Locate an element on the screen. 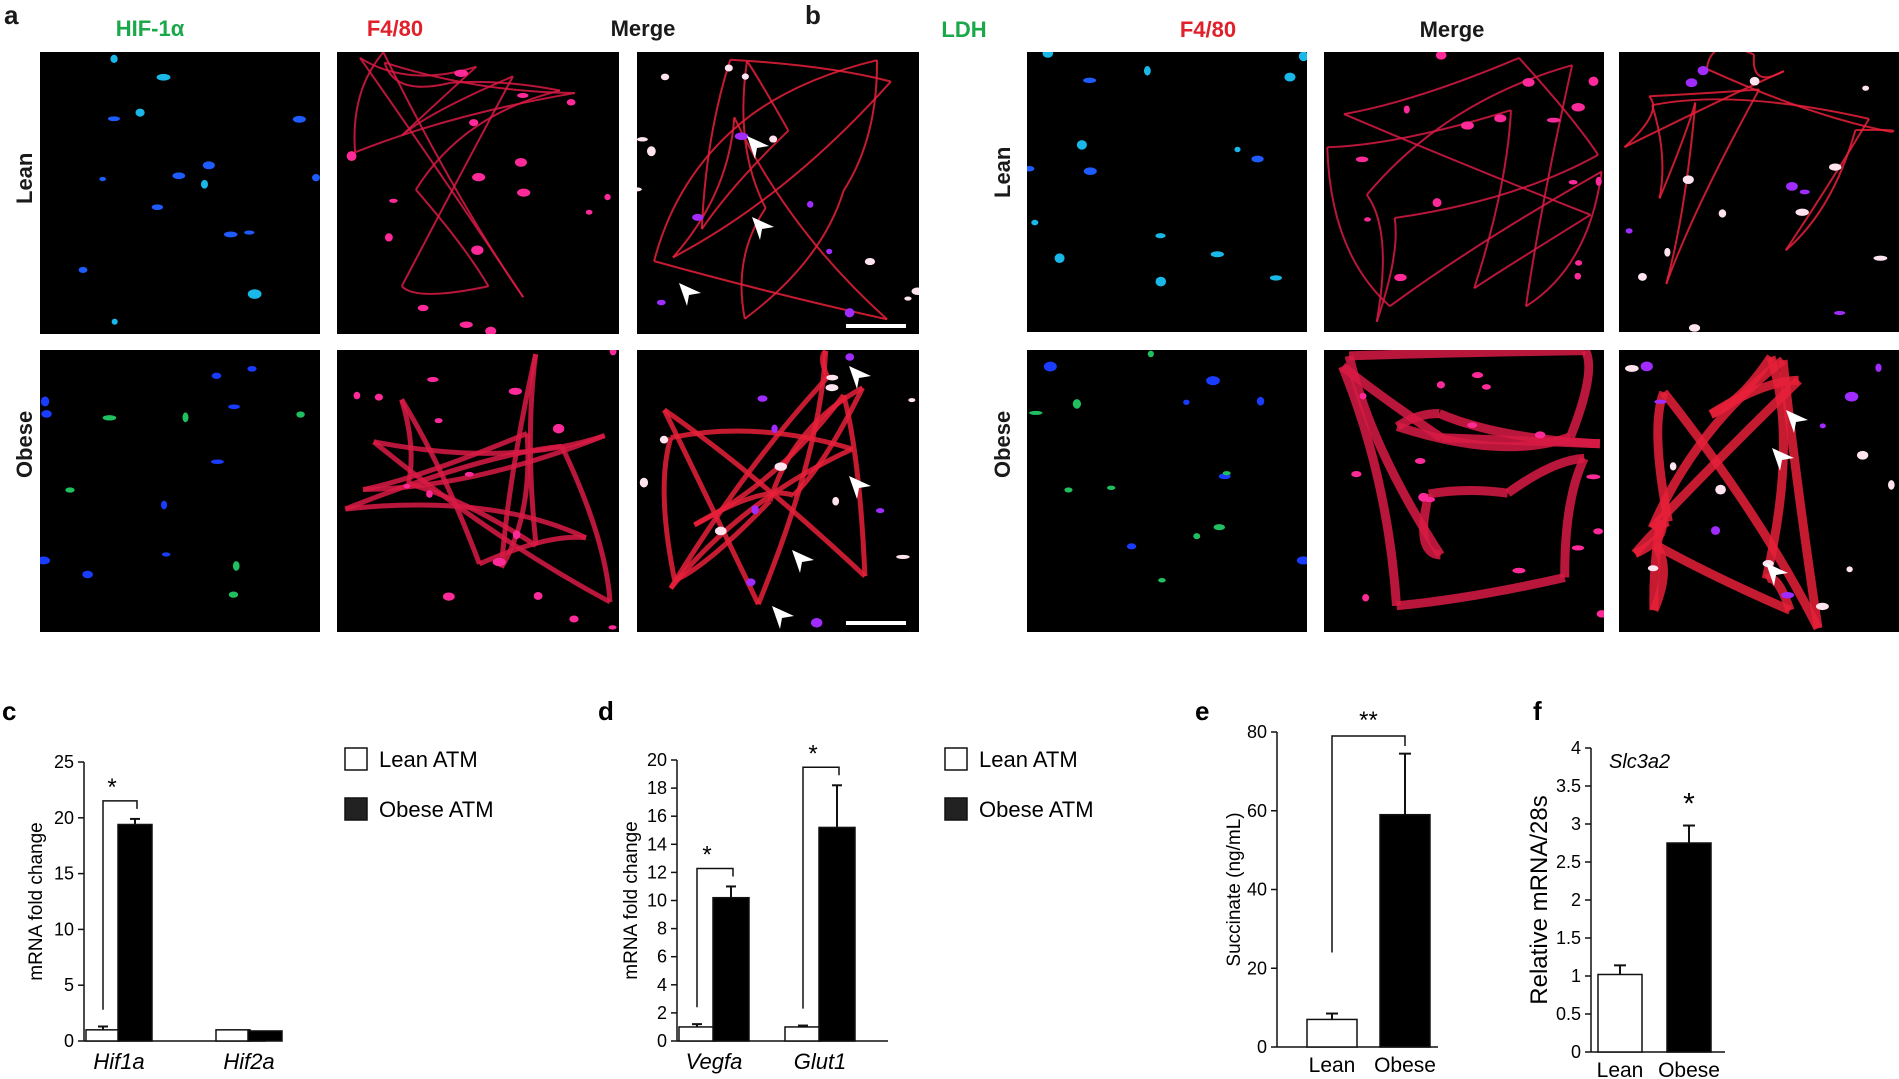  panel-b-row-label-obese: Obese is located at coordinates (1002, 444).